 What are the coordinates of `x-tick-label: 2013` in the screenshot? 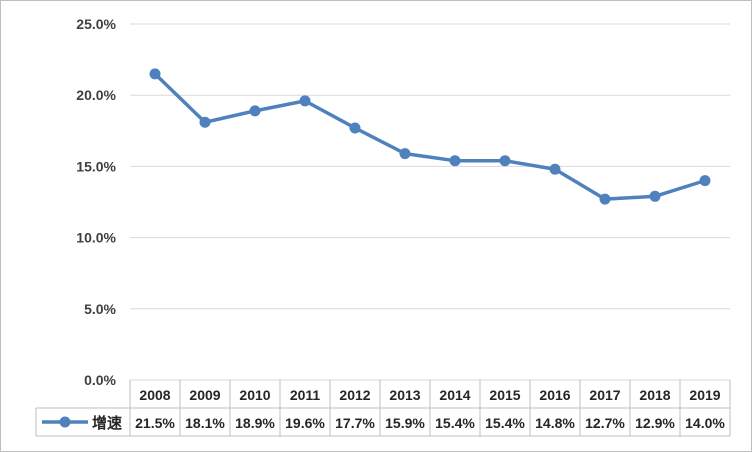 It's located at (404, 395).